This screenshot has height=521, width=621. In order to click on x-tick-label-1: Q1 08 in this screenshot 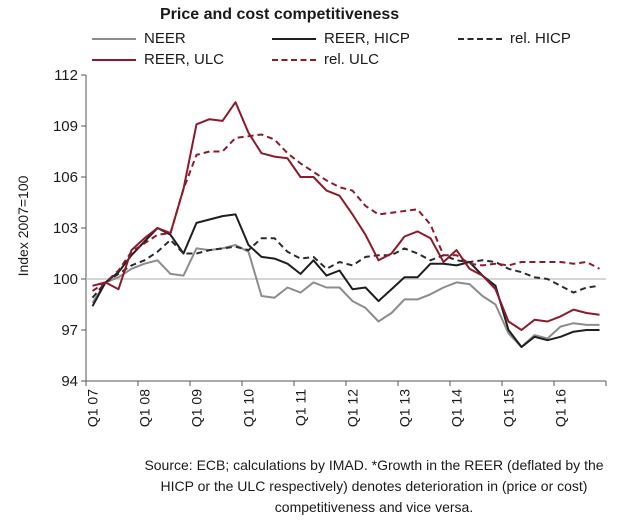, I will do `click(145, 408)`.